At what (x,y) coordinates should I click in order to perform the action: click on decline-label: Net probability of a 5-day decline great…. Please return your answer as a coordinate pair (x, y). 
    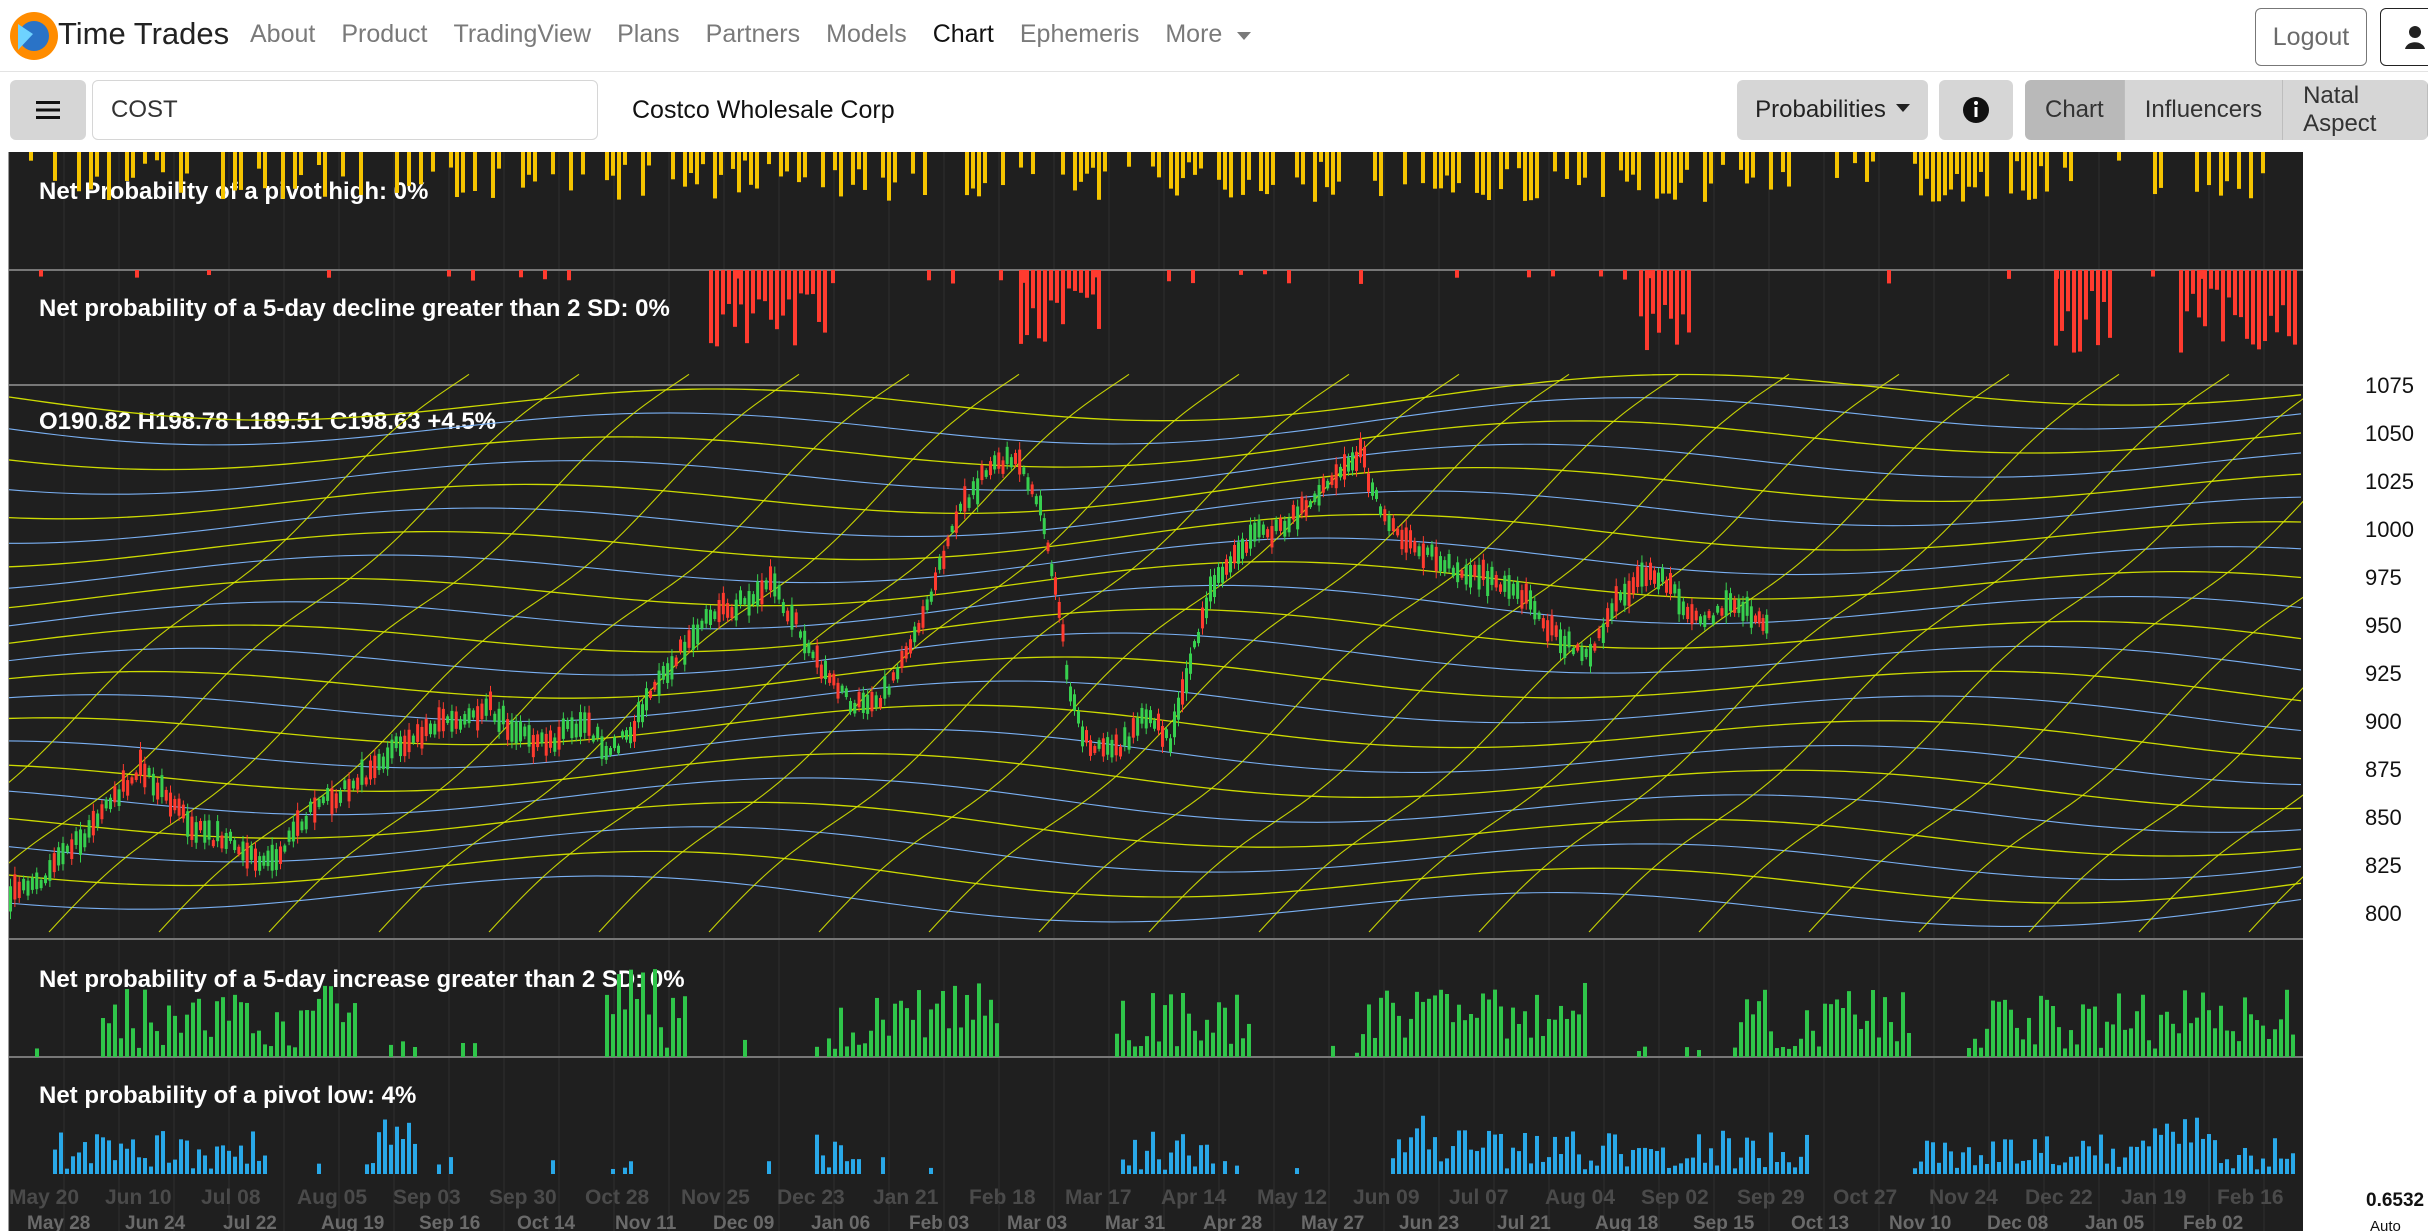
    Looking at the image, I should click on (354, 308).